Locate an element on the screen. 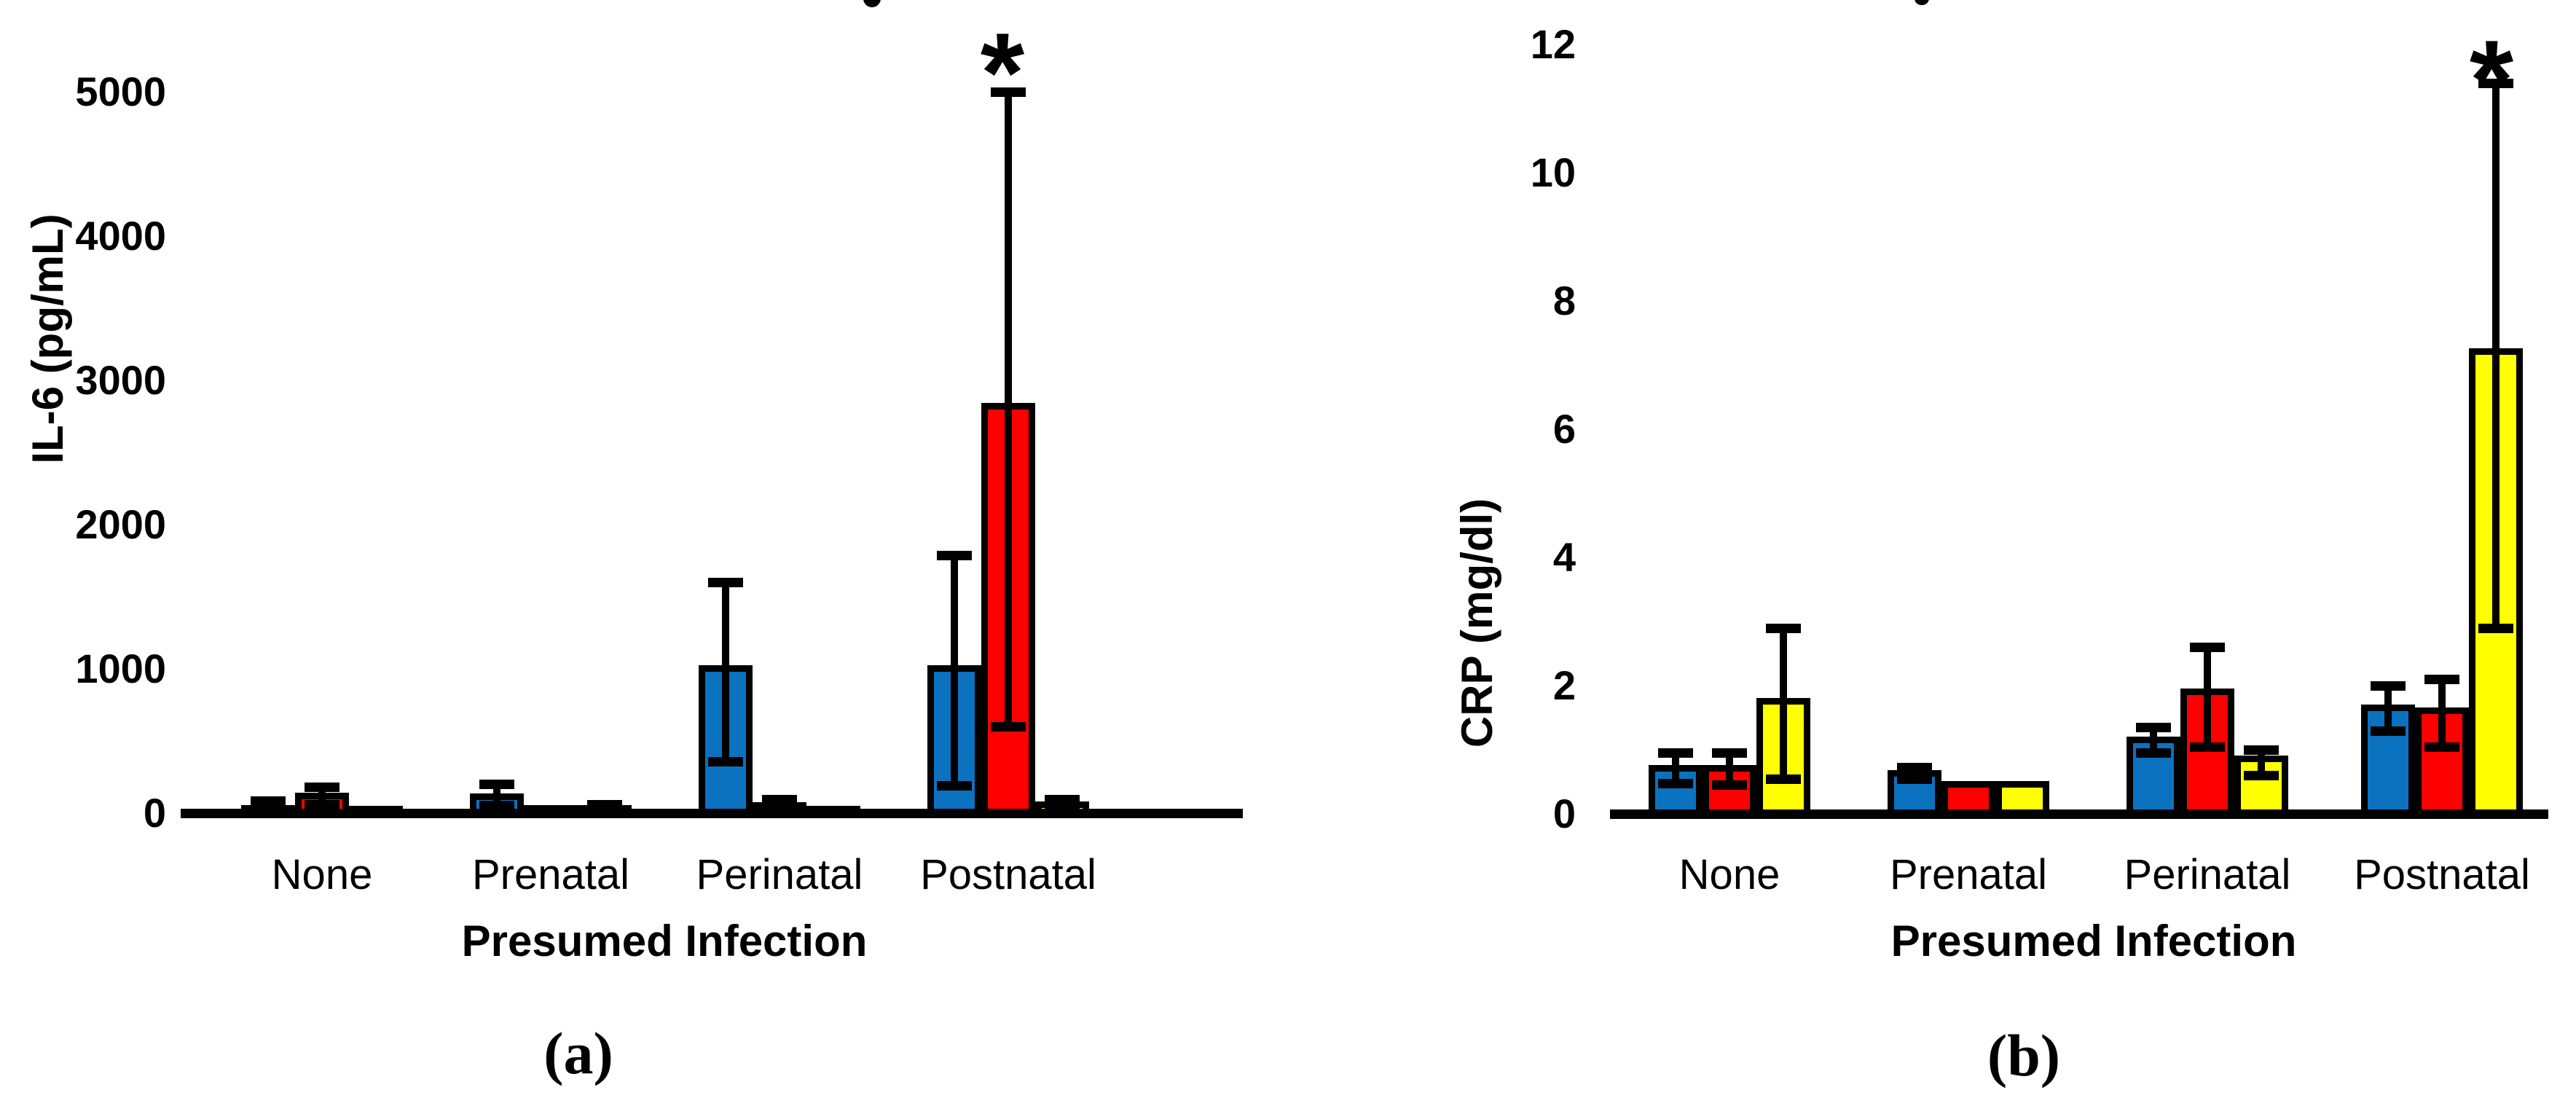  errorbar-a-perinatal-red is located at coordinates (780, 805).